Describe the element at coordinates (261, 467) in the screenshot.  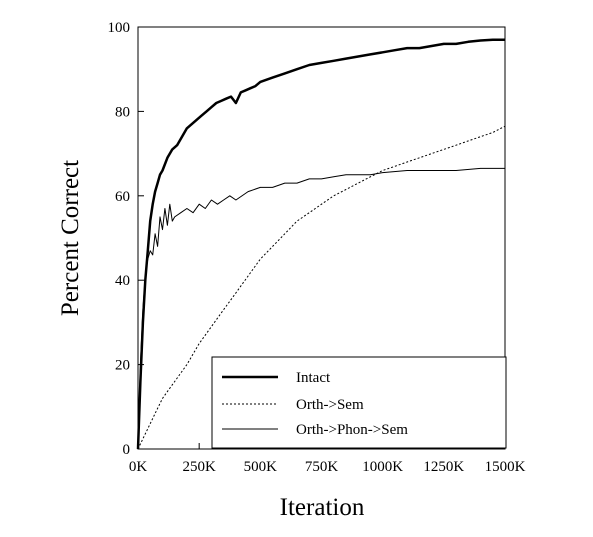
I see `x-tick-label: 500K` at that location.